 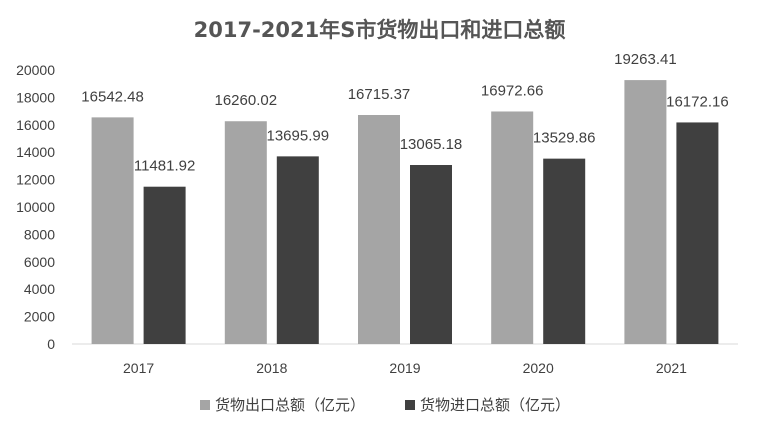 I want to click on y-tick-label: 18000, so click(x=35, y=97).